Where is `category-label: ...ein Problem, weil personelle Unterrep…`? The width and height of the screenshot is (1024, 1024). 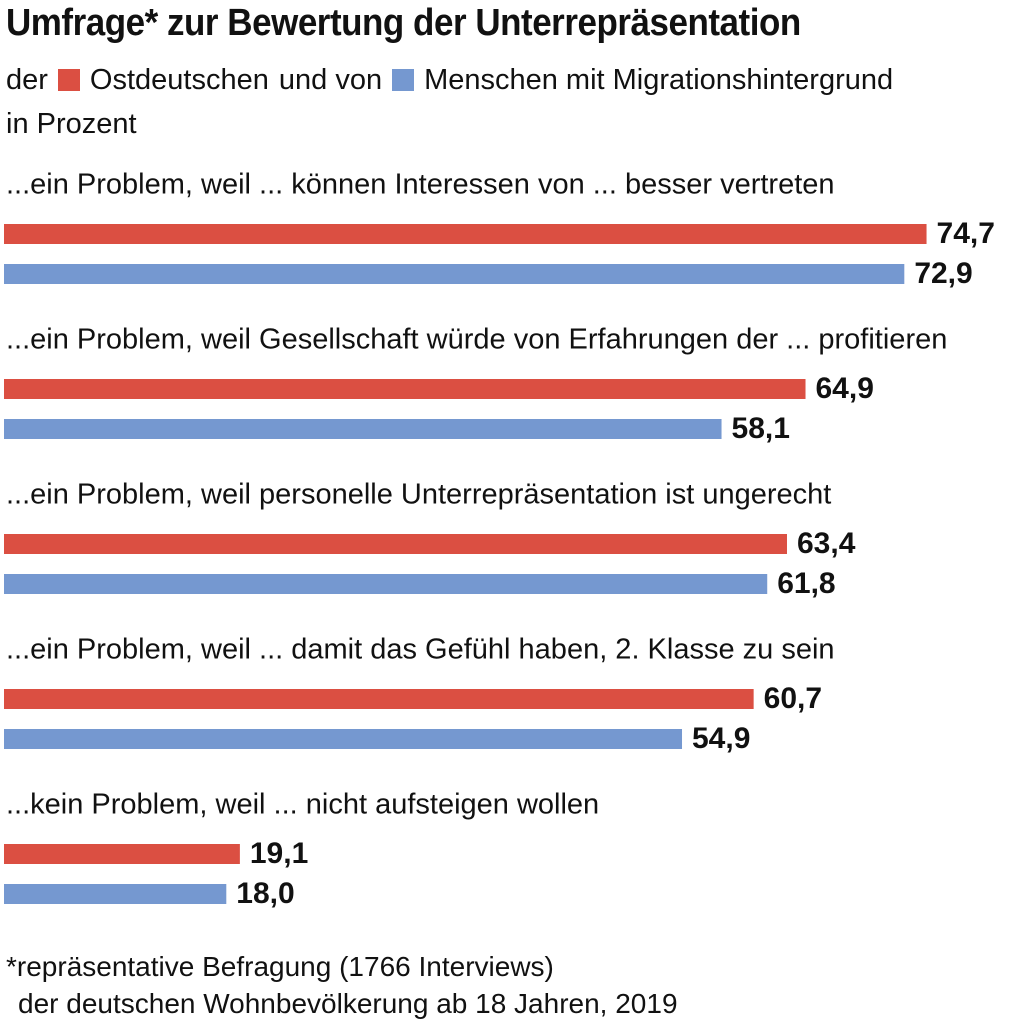 category-label: ...ein Problem, weil personelle Unterrep… is located at coordinates (418, 495).